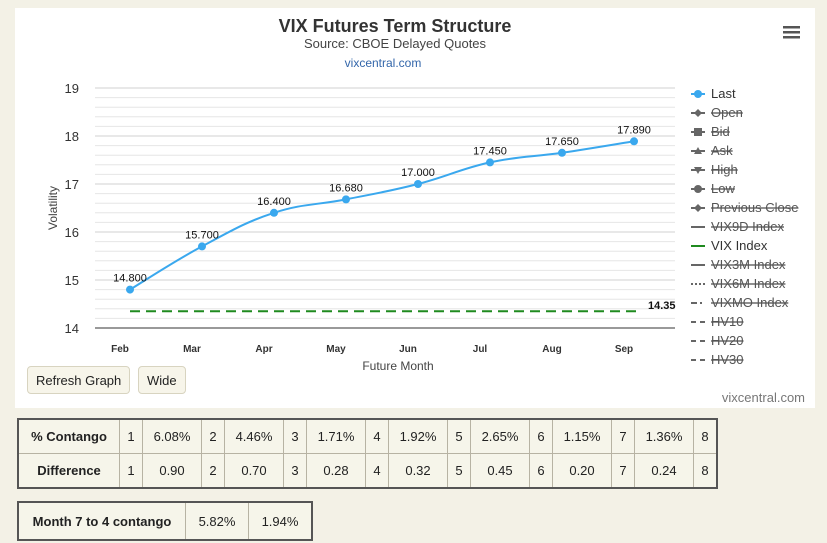  Describe the element at coordinates (192, 349) in the screenshot. I see `x-tick-label: Mar` at that location.